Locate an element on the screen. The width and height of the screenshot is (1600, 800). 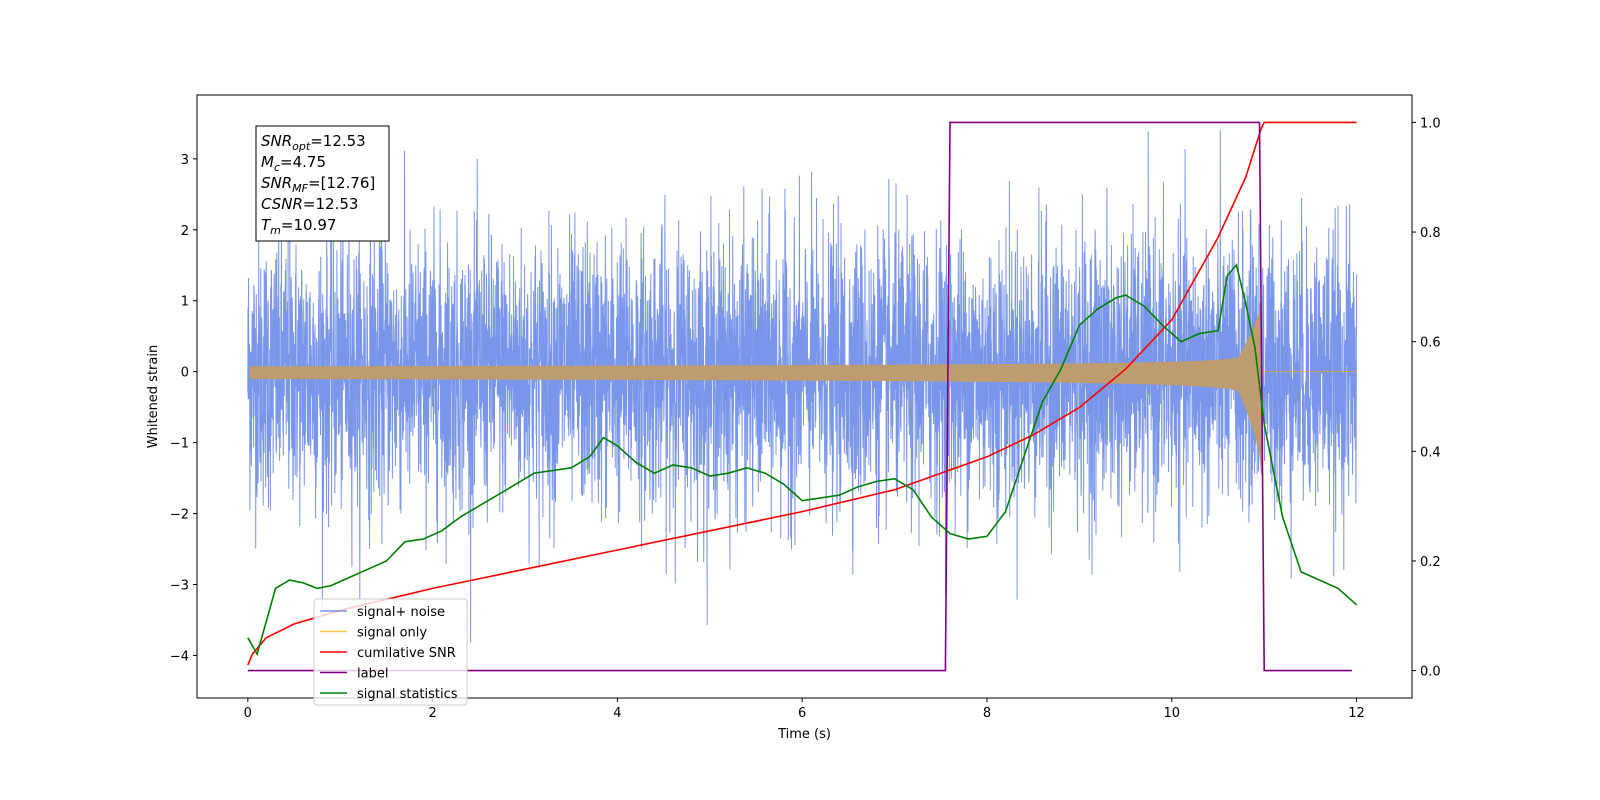
legend-entry: signal+ noise is located at coordinates (401, 612).